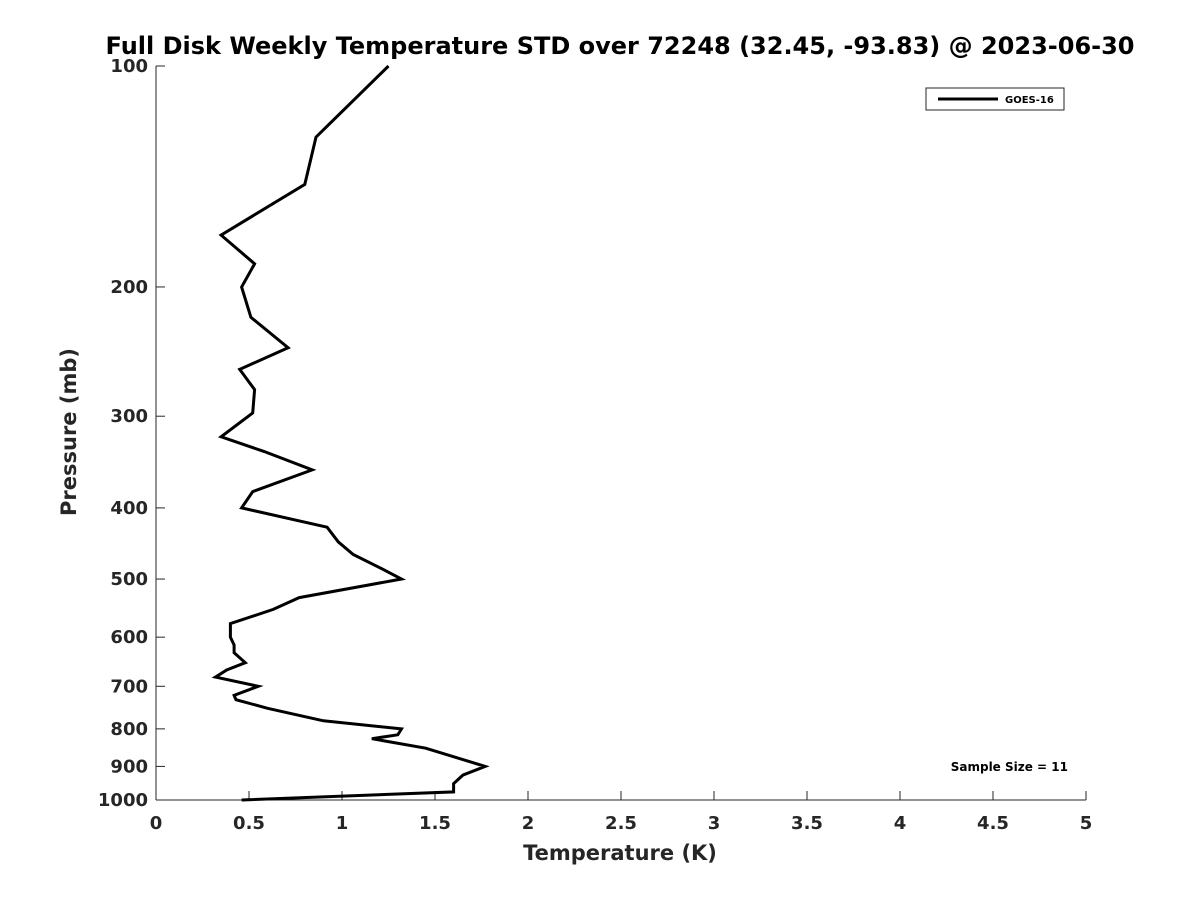  Describe the element at coordinates (249, 823) in the screenshot. I see `x-tick-label: 0.5` at that location.